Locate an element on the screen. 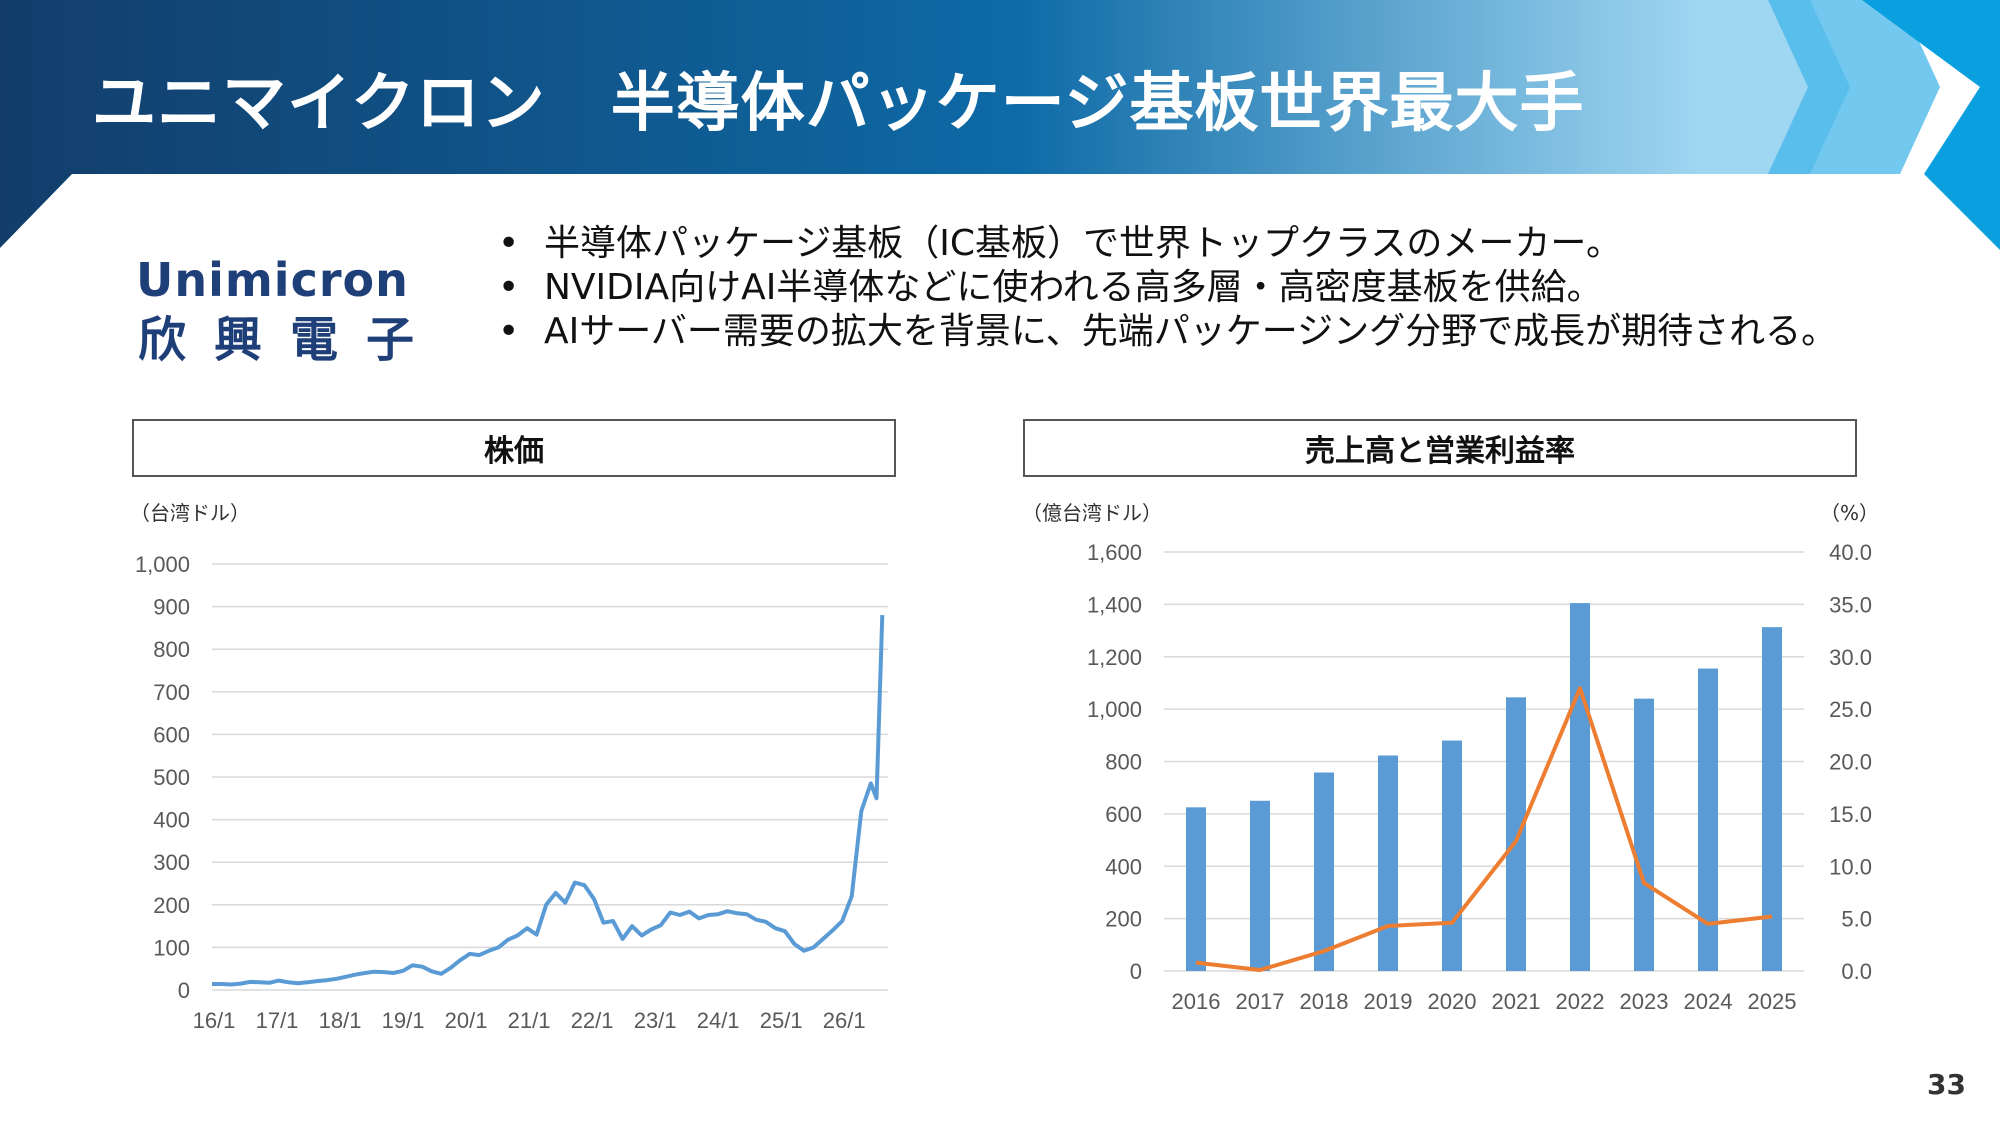 This screenshot has height=1125, width=2000. bullet-item: AIサーバー需要の拡大を背景に、先端パッケージング分野で成長が期待される。 is located at coordinates (1228, 332).